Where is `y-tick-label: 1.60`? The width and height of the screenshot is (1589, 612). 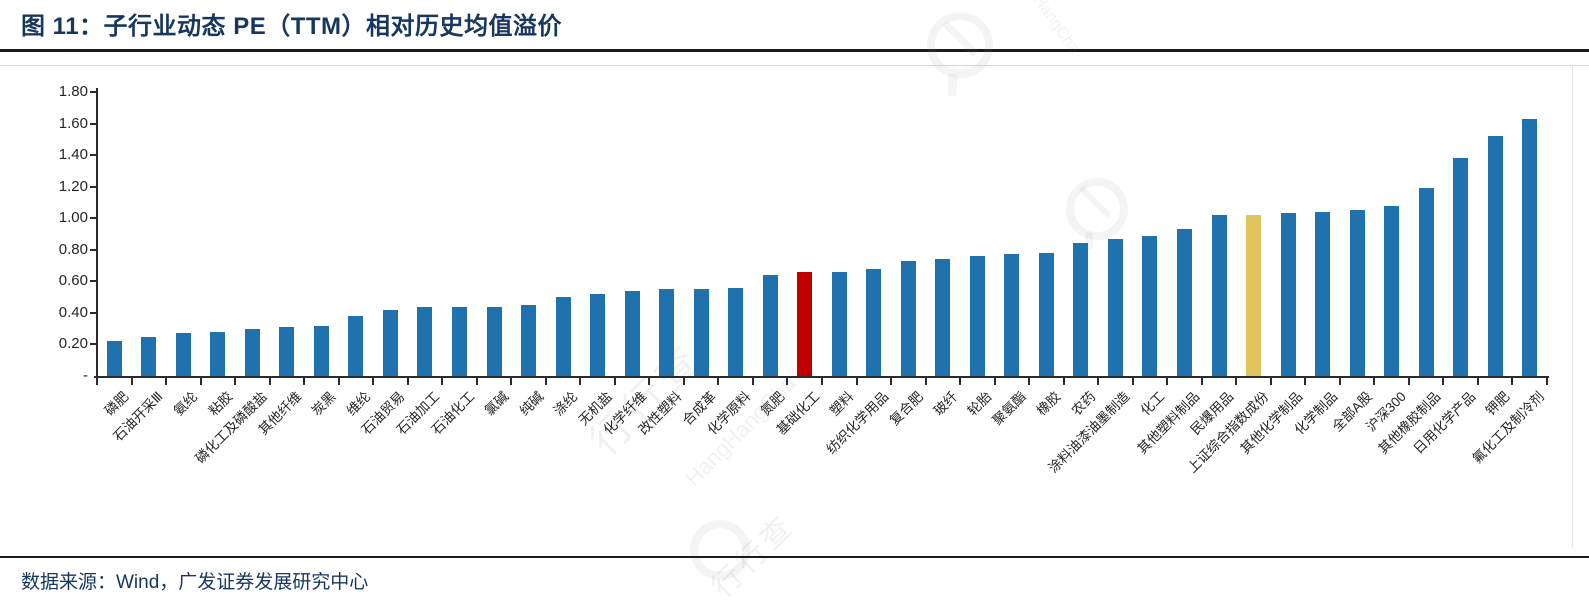
y-tick-label: 1.60 is located at coordinates (73, 123).